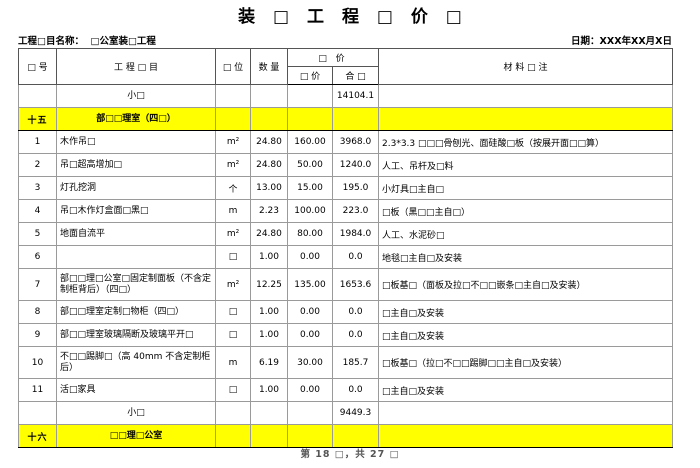 This screenshot has height=468, width=700. Describe the element at coordinates (310, 75) in the screenshot. I see `column-header-unit-price: □ 价` at that location.